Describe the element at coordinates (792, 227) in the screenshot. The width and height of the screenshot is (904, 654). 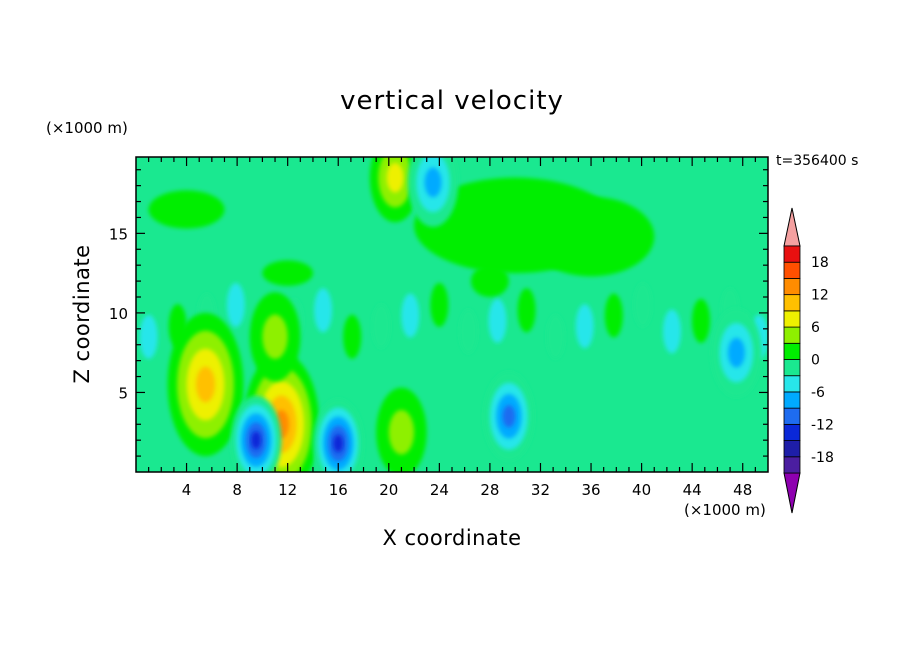
I see `colorbar-max-arrow` at that location.